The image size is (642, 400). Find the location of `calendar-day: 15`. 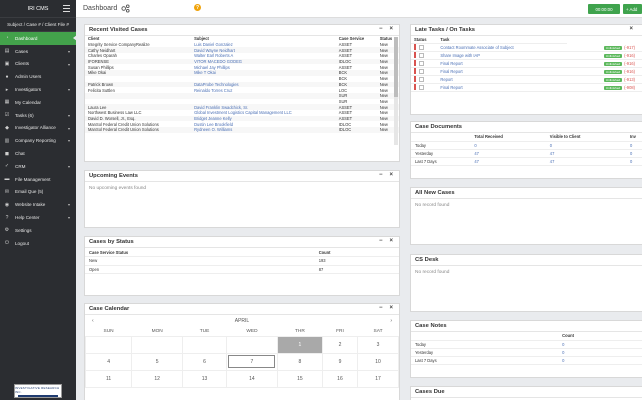

calendar-day: 15 is located at coordinates (299, 378).